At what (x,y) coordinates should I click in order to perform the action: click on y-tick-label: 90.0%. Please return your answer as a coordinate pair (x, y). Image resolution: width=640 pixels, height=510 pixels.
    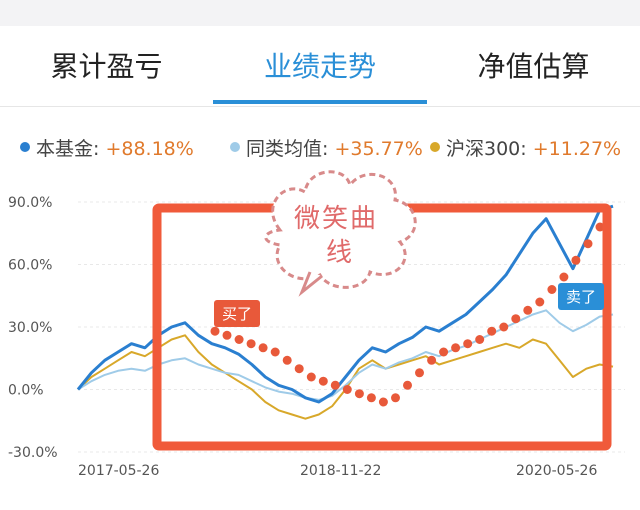
    Looking at the image, I should click on (30, 203).